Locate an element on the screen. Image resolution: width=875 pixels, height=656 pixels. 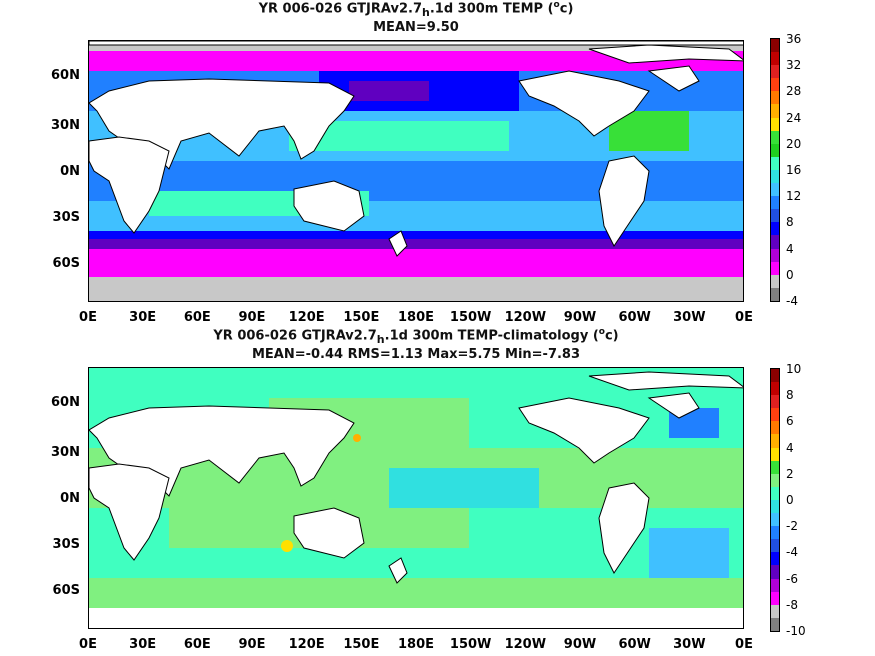
panel2-stats: MEAN=-0.44 RMS=1.13 Max=5.75 Min=-7.83 is located at coordinates (416, 354).